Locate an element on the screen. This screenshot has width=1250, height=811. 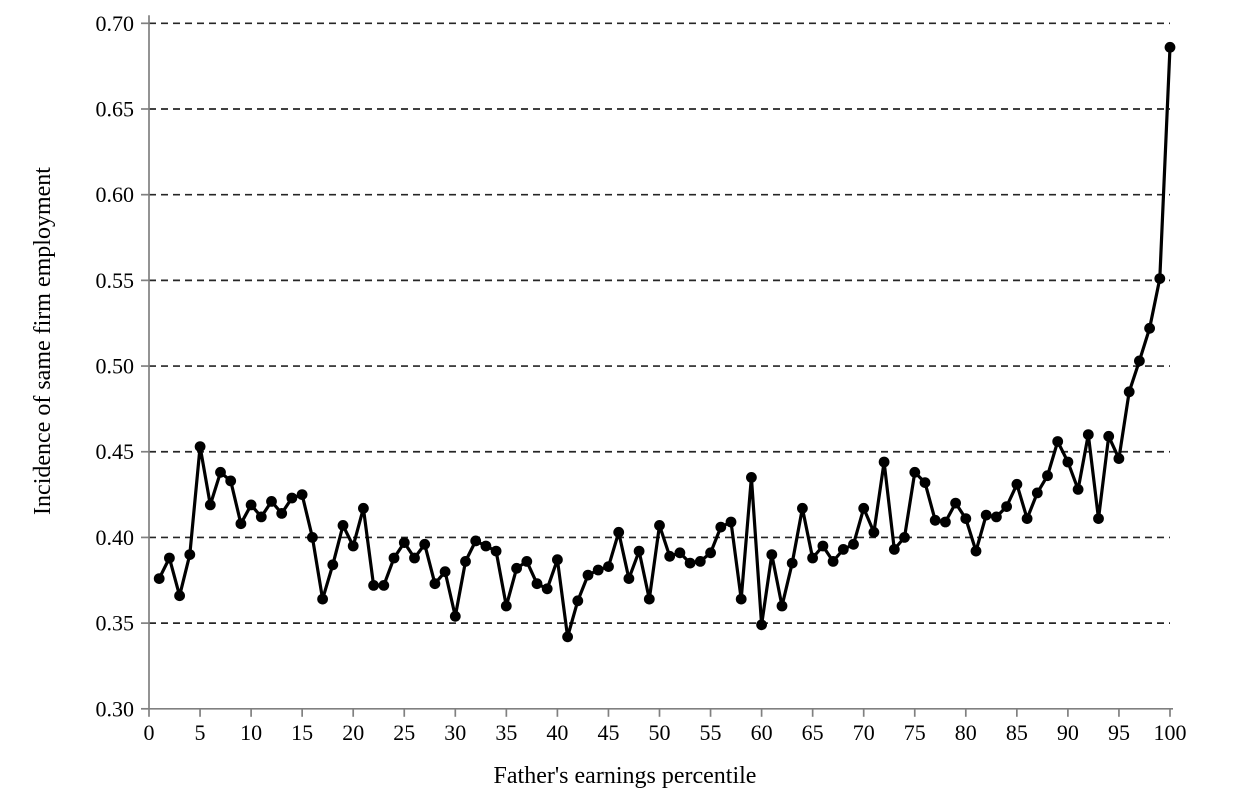
y-tick-label: 0.40 is located at coordinates (115, 537).